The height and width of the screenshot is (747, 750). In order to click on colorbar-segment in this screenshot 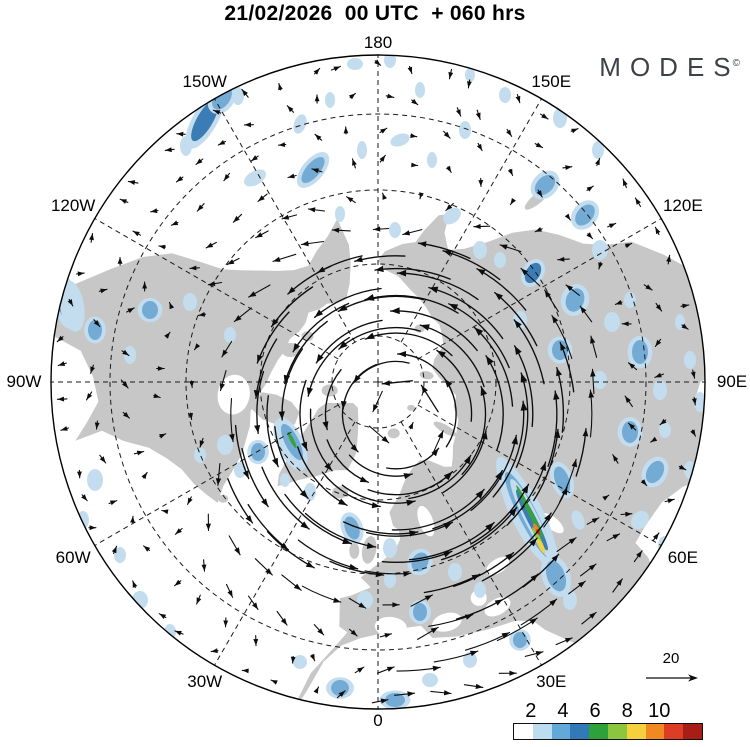, I will do `click(598, 731)`.